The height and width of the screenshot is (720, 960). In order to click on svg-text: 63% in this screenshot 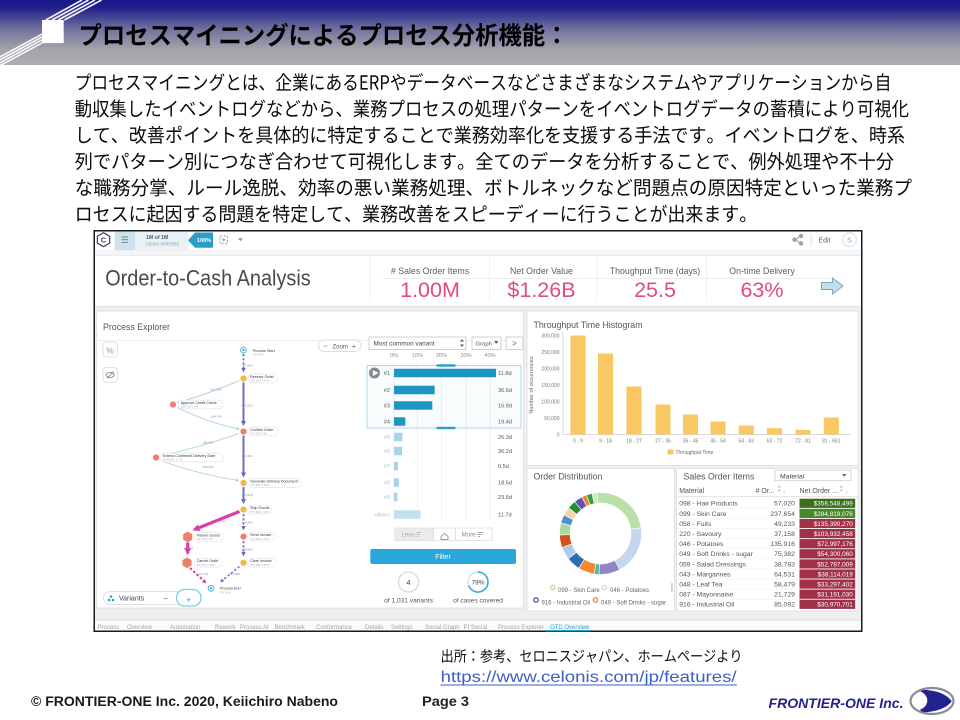, I will do `click(761, 290)`.